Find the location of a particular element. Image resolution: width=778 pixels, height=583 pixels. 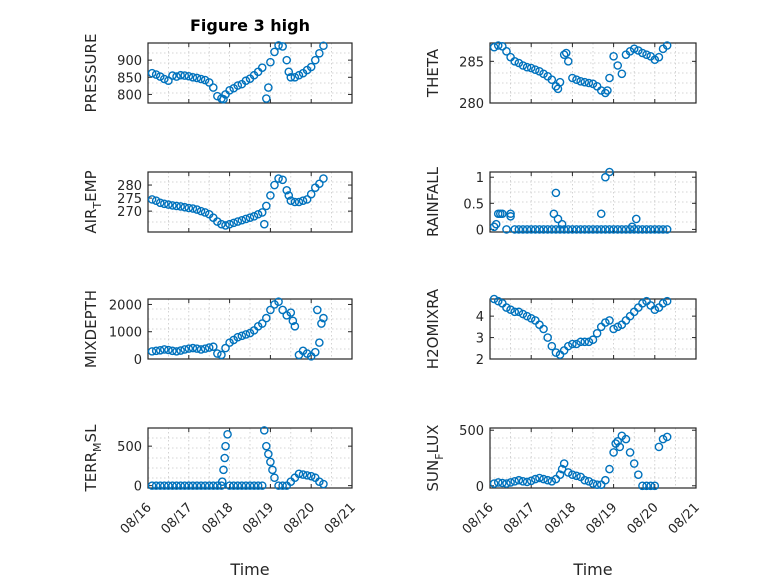

y-axis-label: THETA is located at coordinates (433, 73).